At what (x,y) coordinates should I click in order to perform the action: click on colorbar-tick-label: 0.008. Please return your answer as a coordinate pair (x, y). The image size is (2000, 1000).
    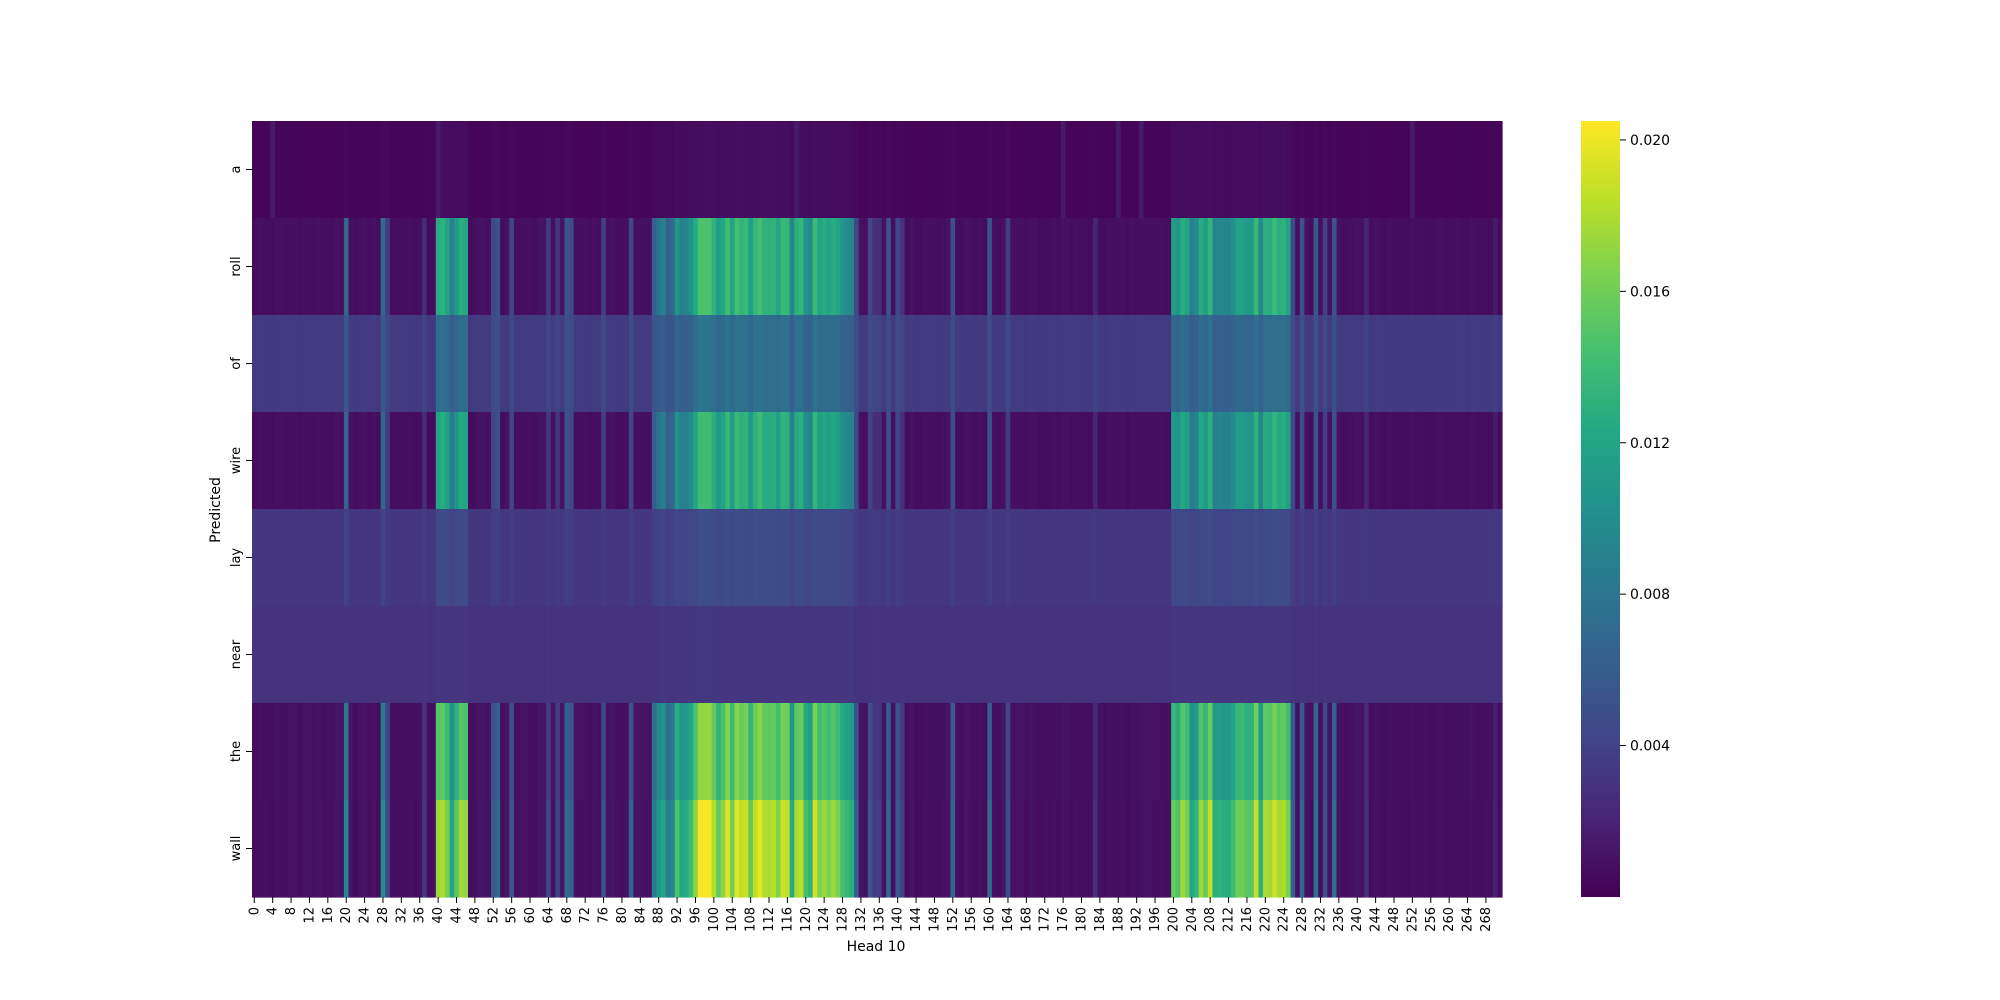
    Looking at the image, I should click on (1650, 595).